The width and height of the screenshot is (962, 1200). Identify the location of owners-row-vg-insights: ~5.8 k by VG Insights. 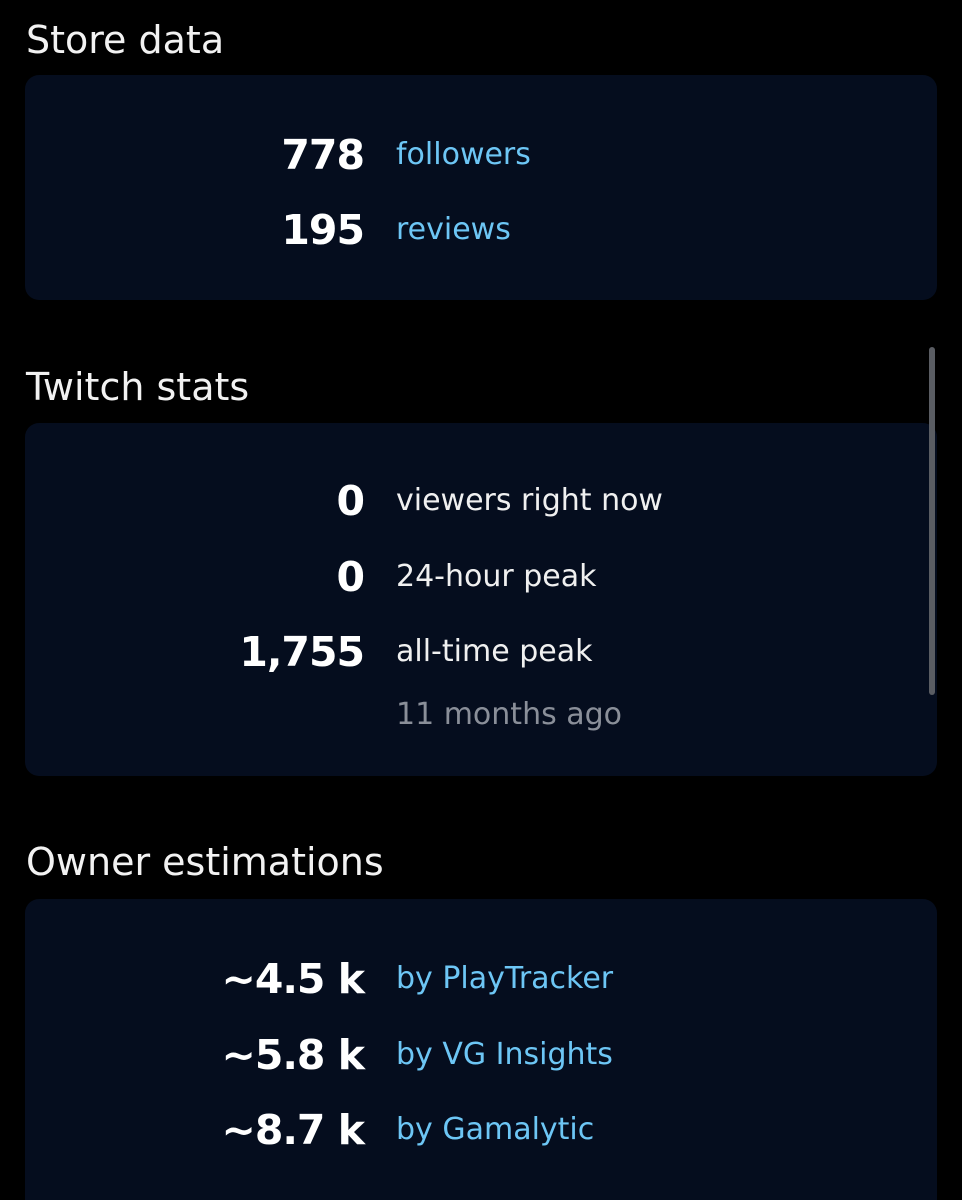
(481, 1055).